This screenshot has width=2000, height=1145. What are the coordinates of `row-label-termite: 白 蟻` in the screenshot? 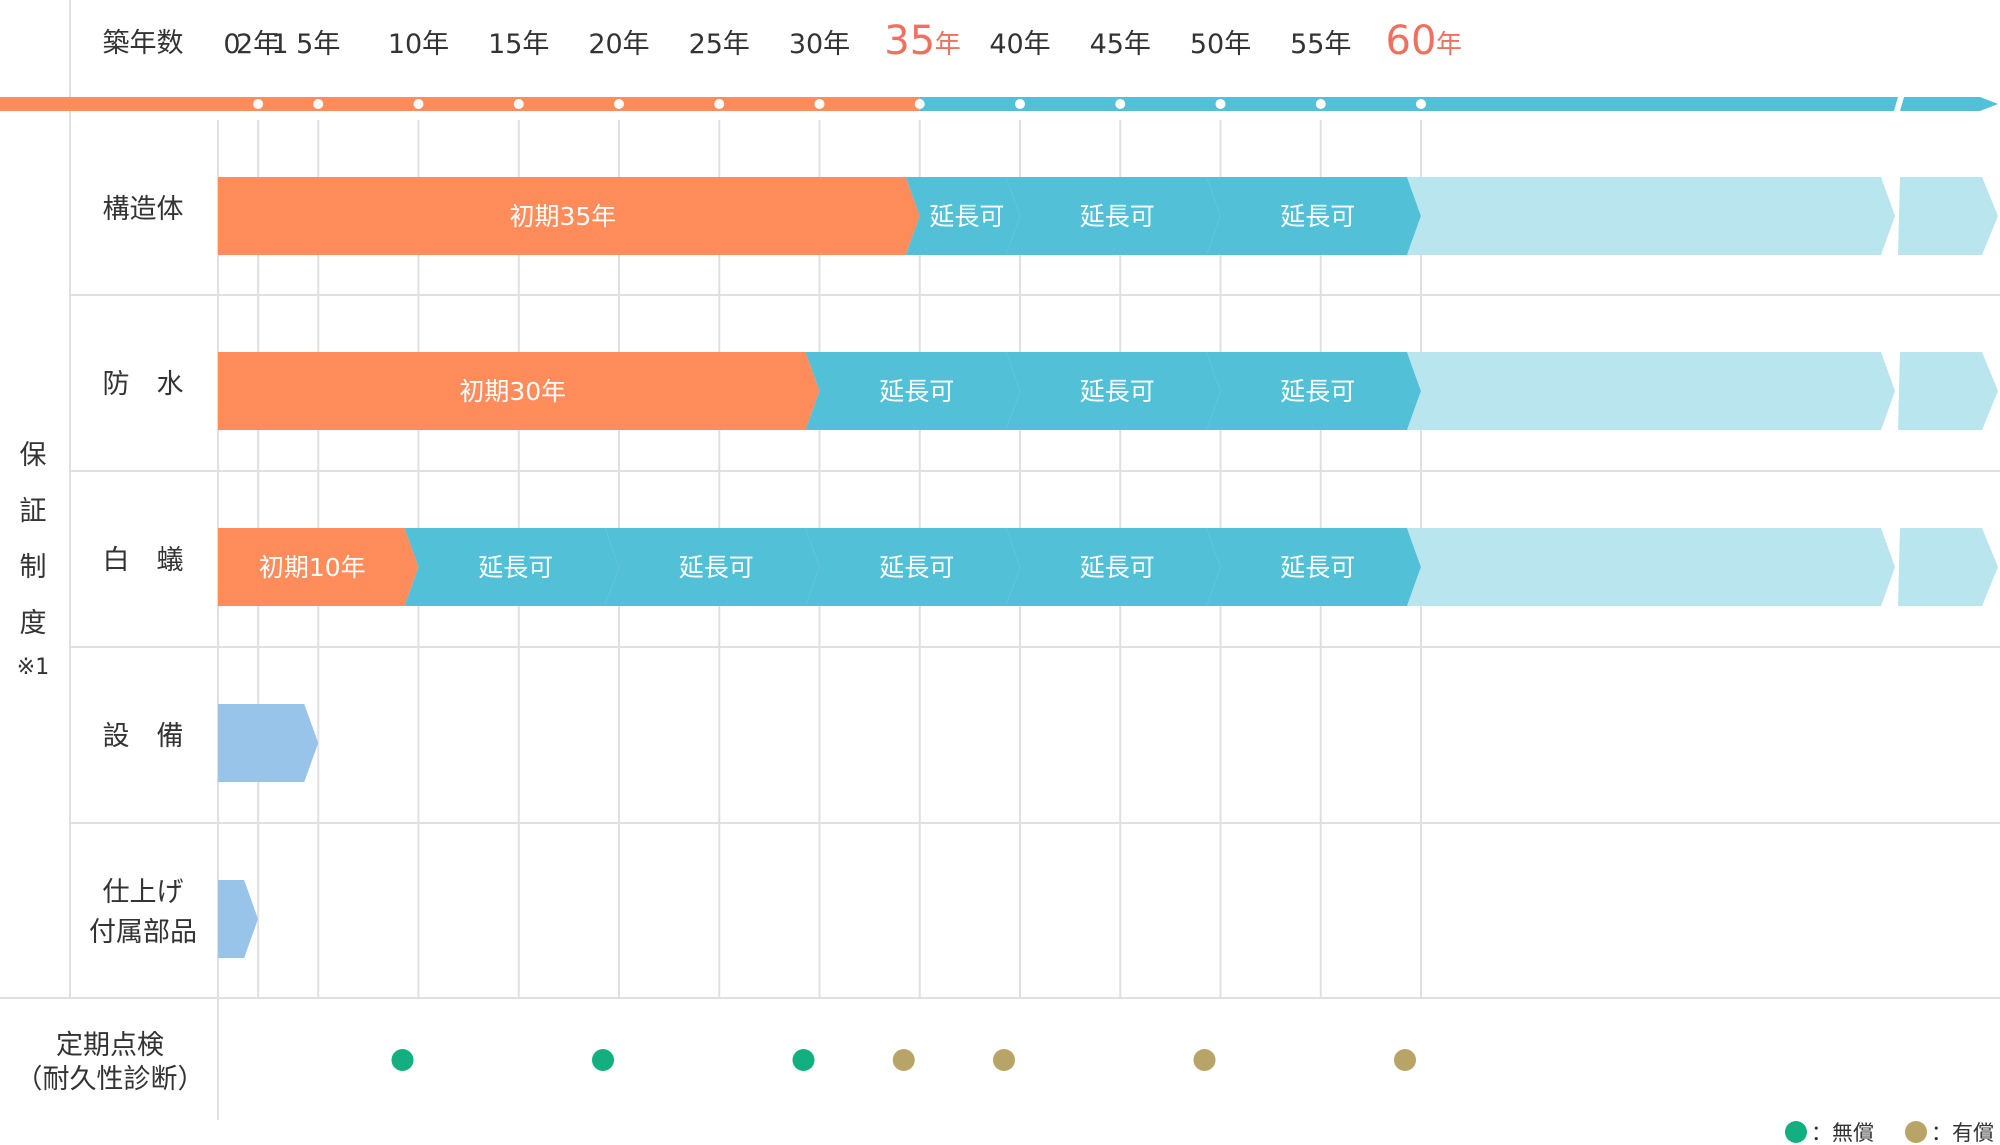 It's located at (143, 560).